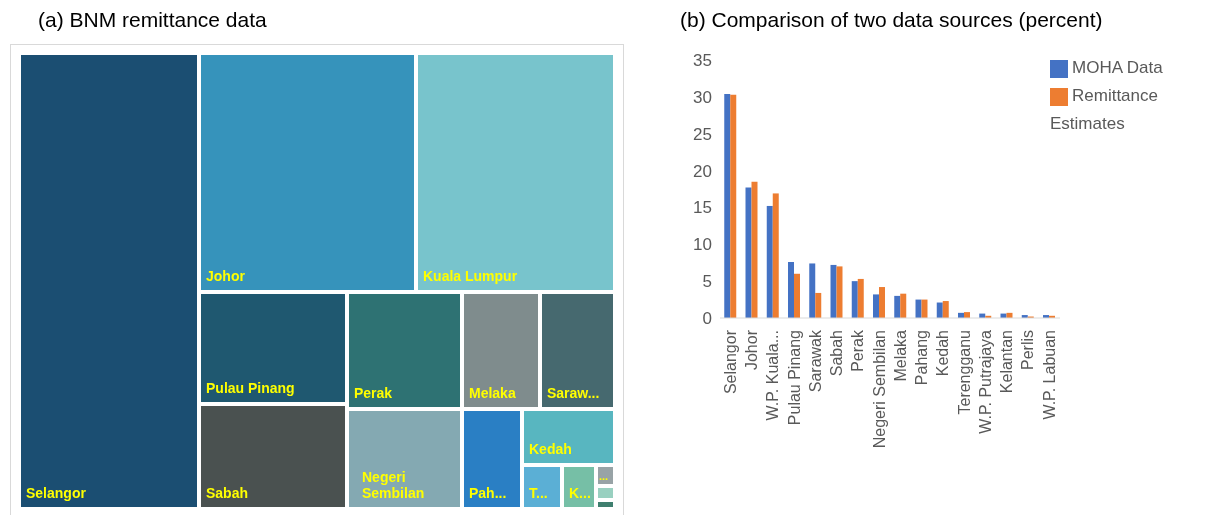  I want to click on x-tick-label: W.P. Labuan, so click(1049, 375).